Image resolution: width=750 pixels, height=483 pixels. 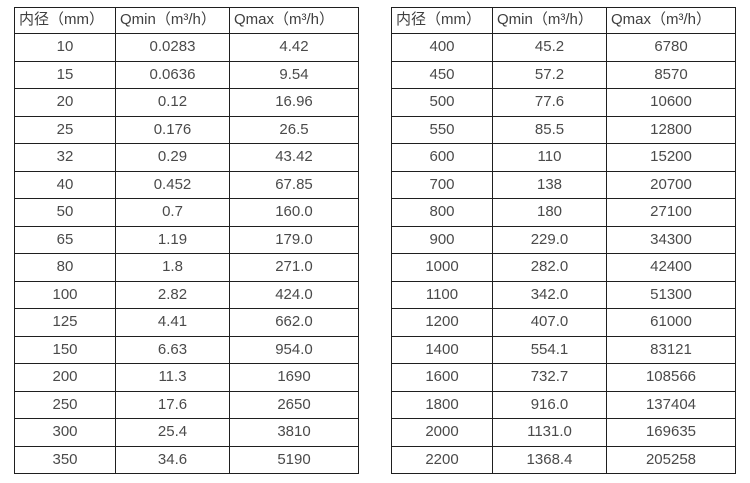 What do you see at coordinates (172, 459) in the screenshot?
I see `table-cell: 34.6` at bounding box center [172, 459].